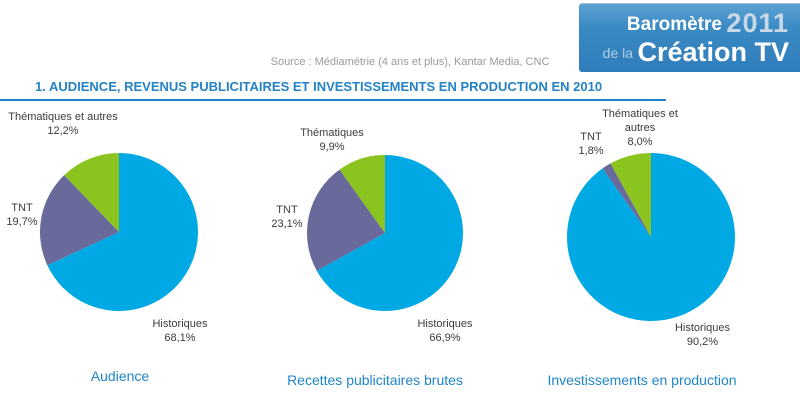  What do you see at coordinates (591, 150) in the screenshot?
I see `label-value: 1,8%` at bounding box center [591, 150].